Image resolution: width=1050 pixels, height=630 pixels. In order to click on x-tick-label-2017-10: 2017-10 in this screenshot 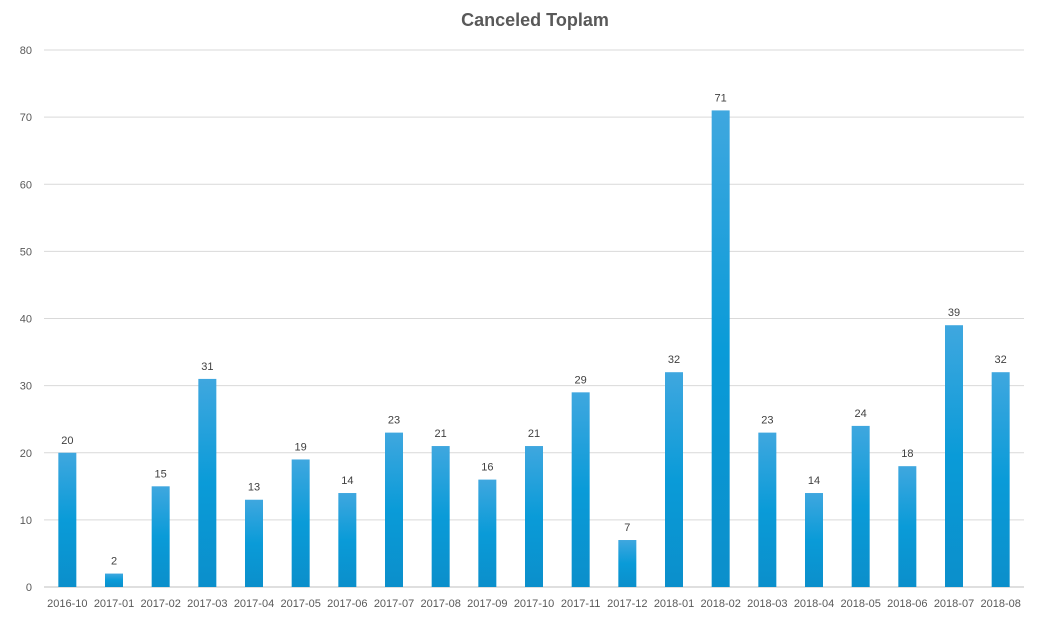, I will do `click(534, 604)`.